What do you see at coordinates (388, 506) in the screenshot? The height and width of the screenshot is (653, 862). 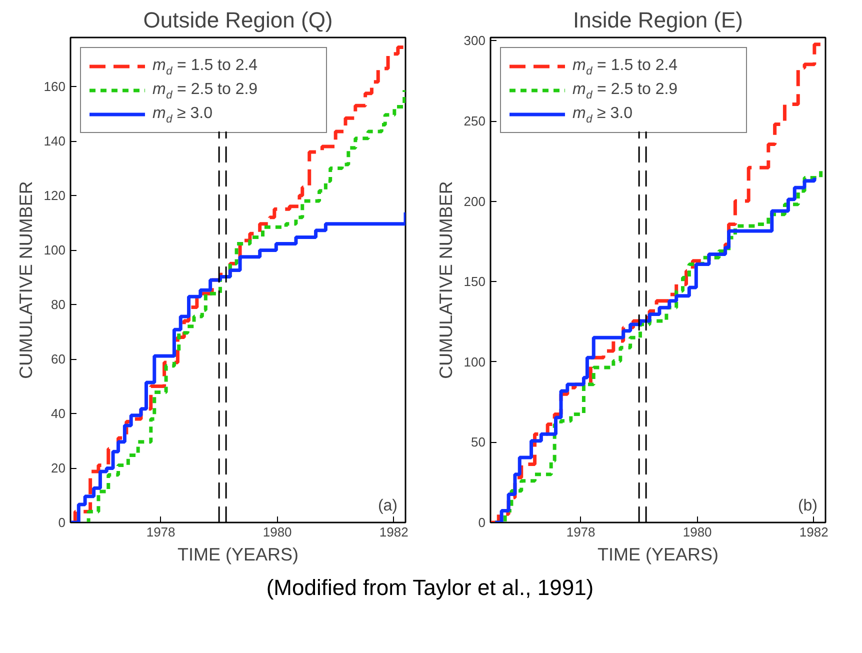 I see `annotation: (a)` at bounding box center [388, 506].